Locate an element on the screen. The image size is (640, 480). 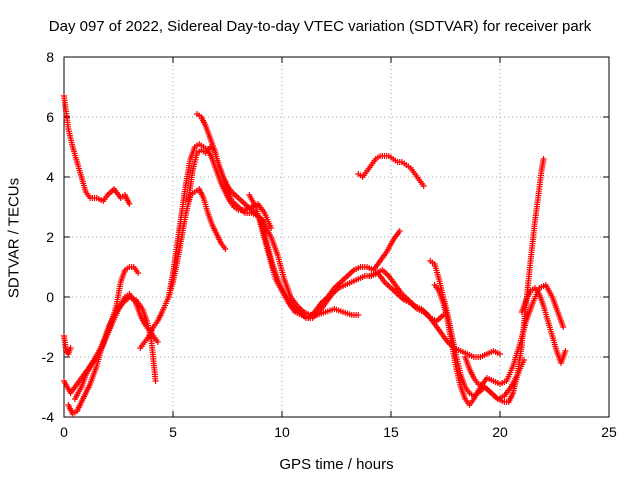
x-tick-label: 25 is located at coordinates (609, 432).